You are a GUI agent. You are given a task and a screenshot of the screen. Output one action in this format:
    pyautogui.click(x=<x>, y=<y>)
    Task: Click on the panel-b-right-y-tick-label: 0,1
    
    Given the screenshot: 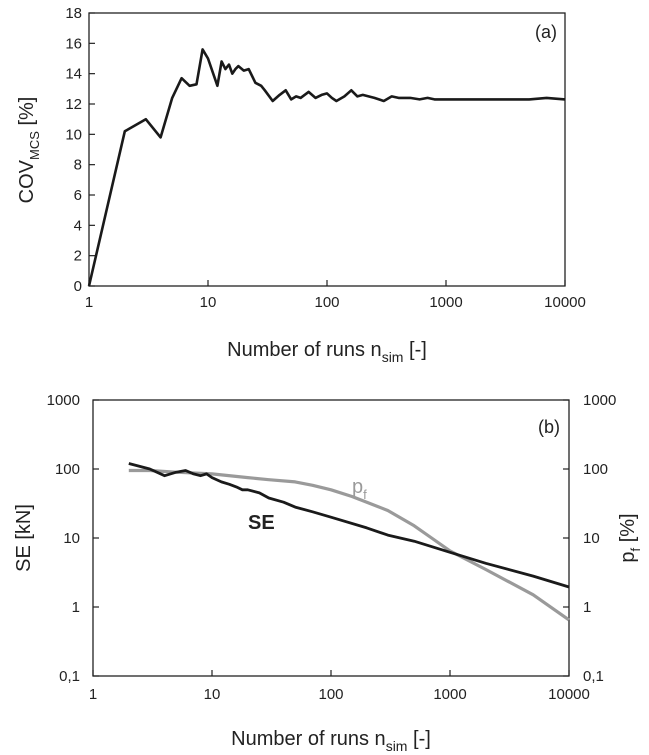 What is the action you would take?
    pyautogui.click(x=593, y=676)
    